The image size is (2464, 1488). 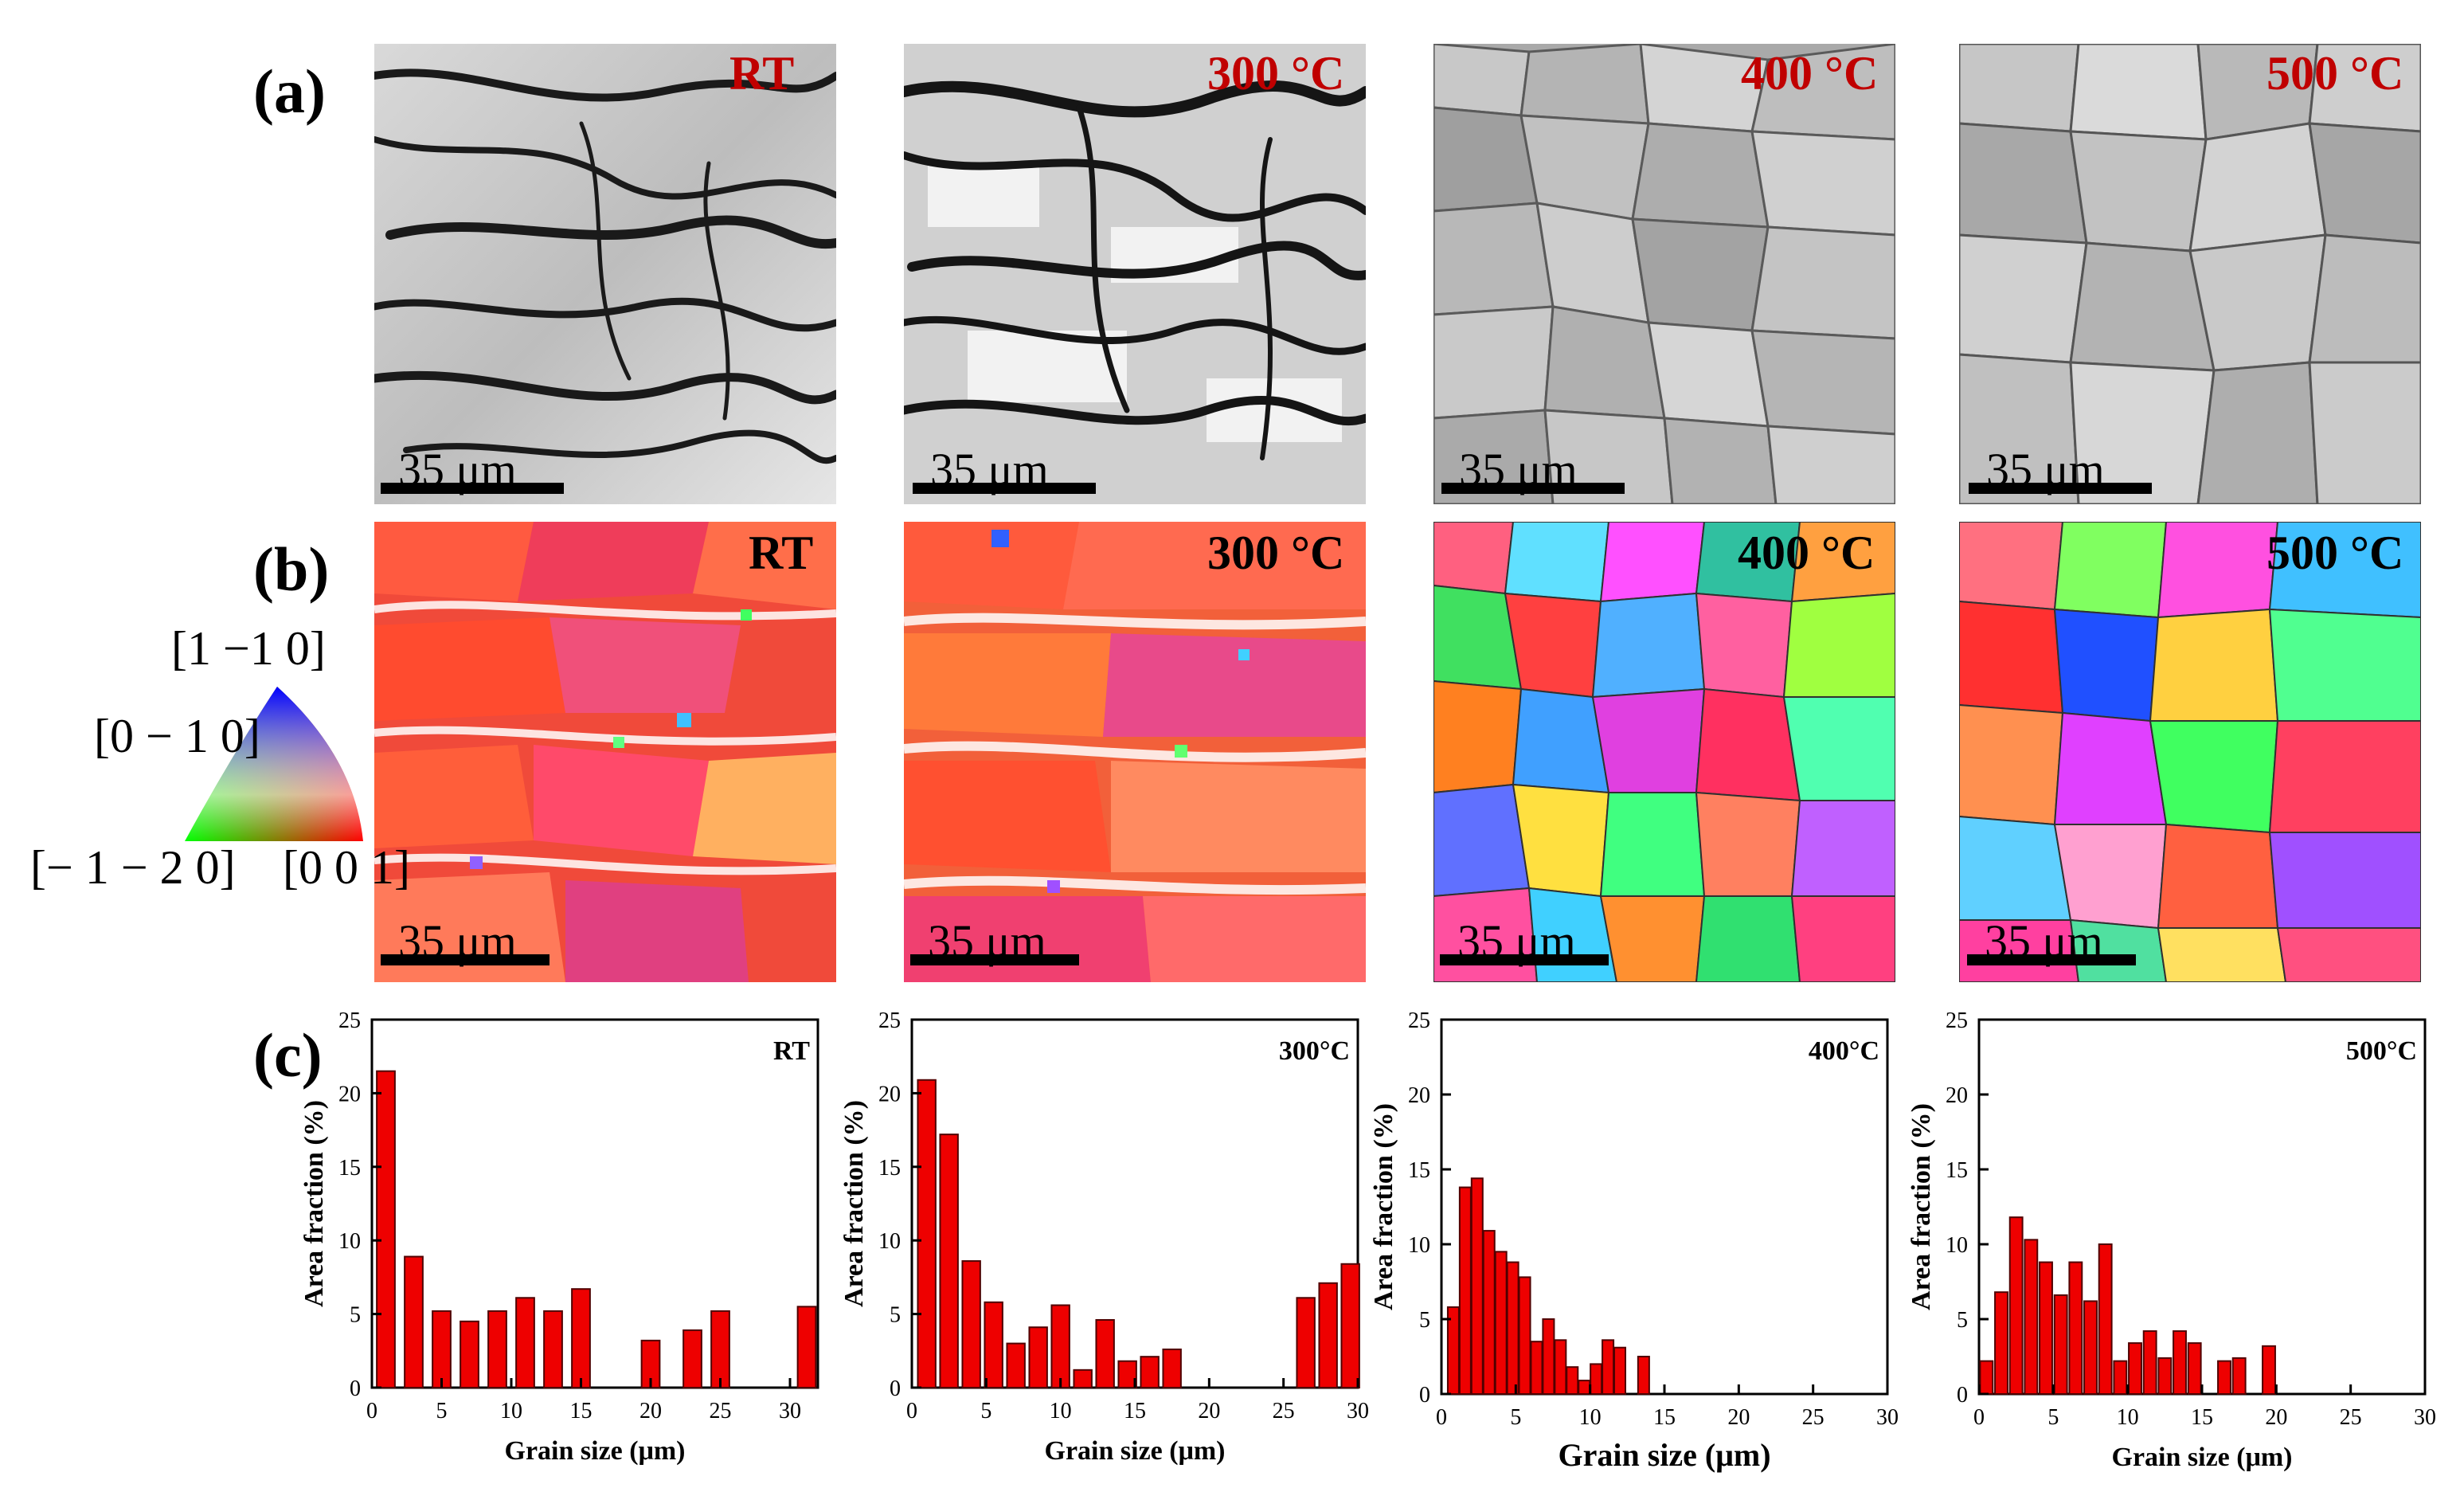 I want to click on plot-frame, so click(x=594, y=1203).